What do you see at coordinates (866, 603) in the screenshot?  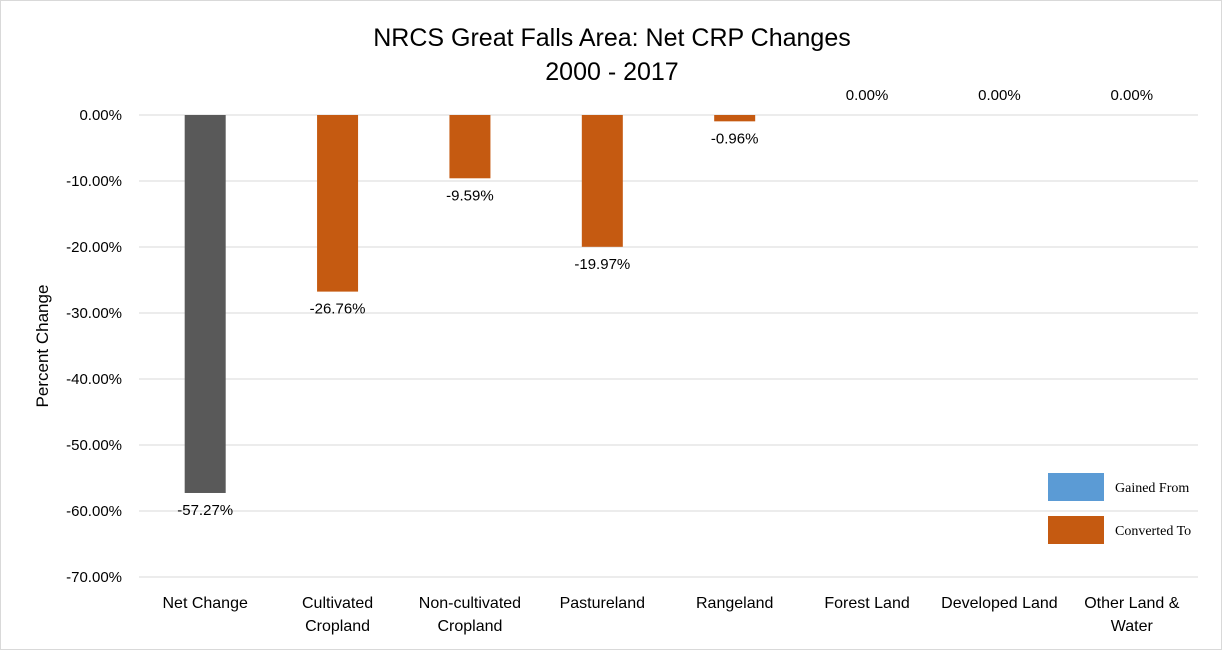 I see `category-label: Forest Land` at bounding box center [866, 603].